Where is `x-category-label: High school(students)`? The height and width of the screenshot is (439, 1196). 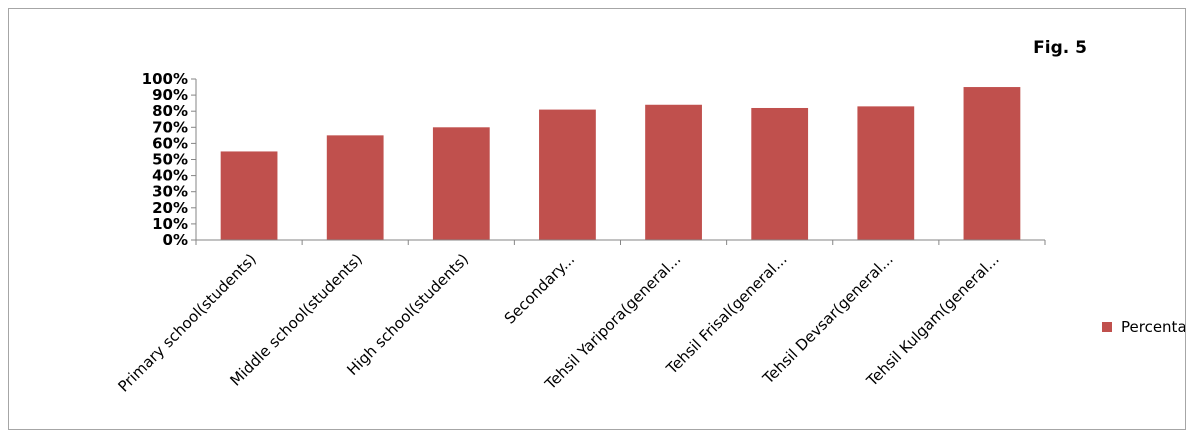 x-category-label: High school(students) is located at coordinates (407, 314).